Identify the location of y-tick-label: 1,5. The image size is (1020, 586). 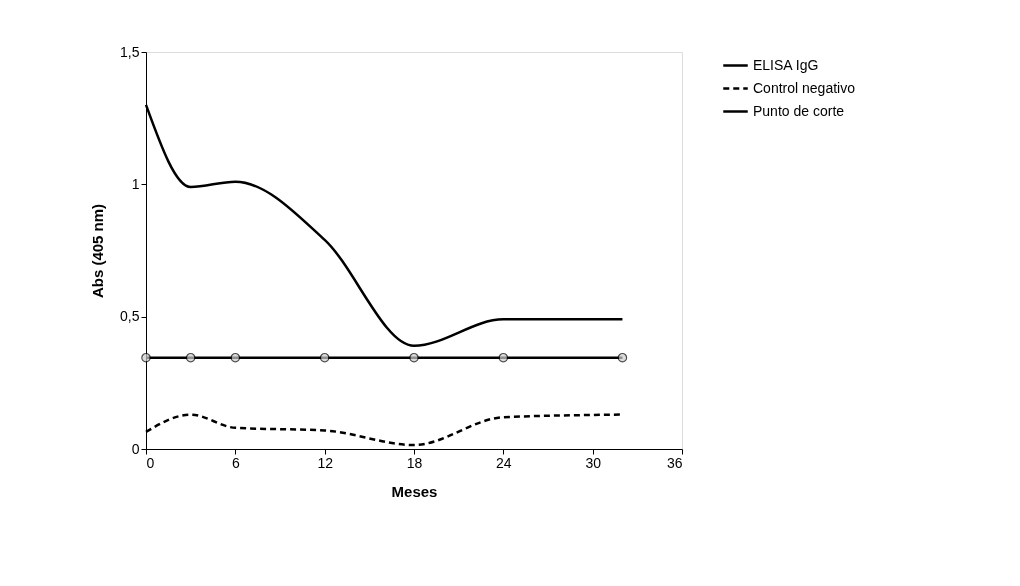
(130, 51).